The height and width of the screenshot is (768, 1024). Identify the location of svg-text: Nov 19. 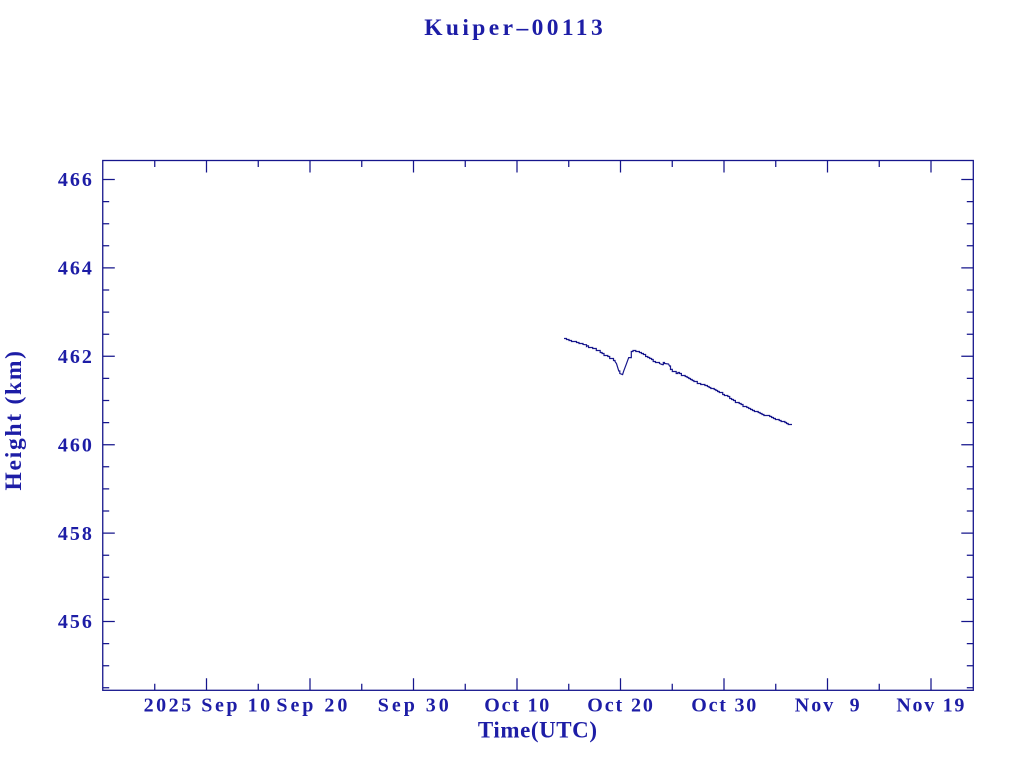
(931, 706).